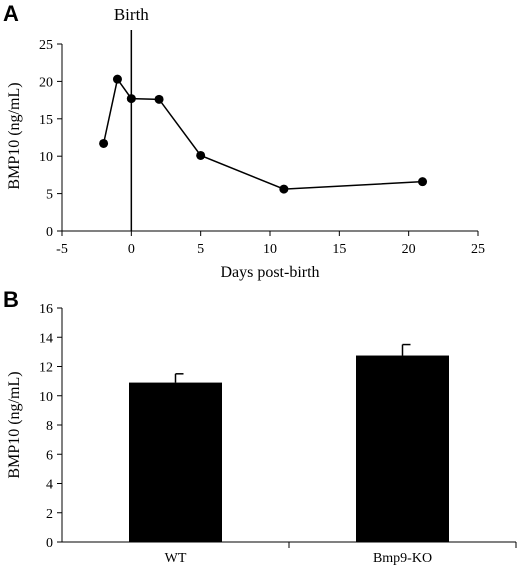 This screenshot has height=573, width=520. What do you see at coordinates (46, 397) in the screenshot?
I see `panel-b-y-tick-label: 10` at bounding box center [46, 397].